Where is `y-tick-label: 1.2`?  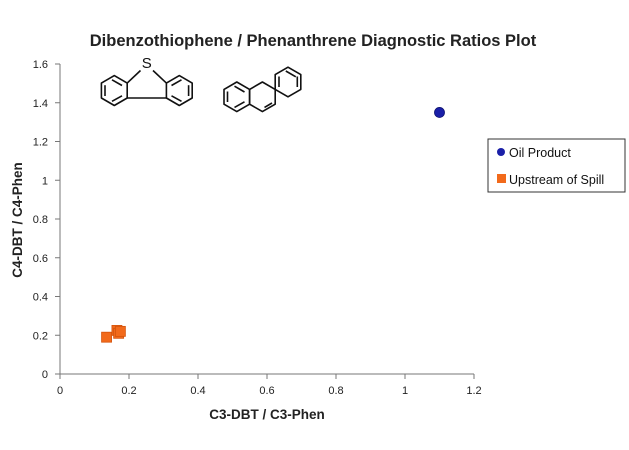
y-tick-label: 1.2 is located at coordinates (40, 143).